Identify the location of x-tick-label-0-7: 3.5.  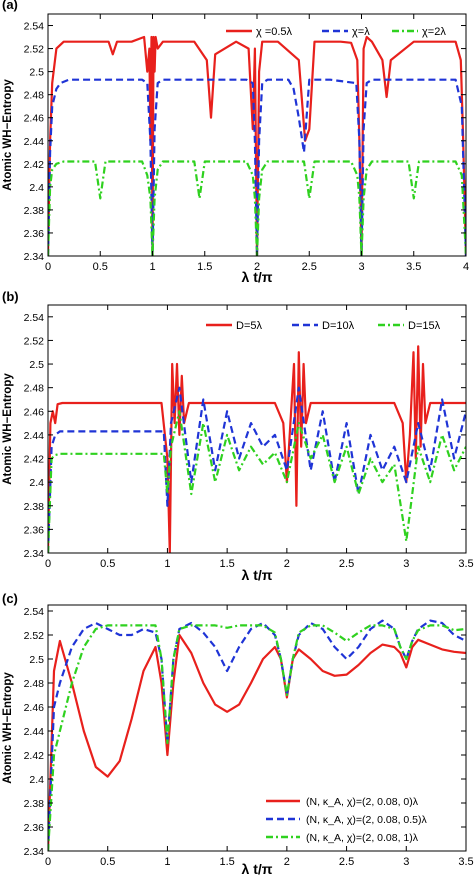
(413, 267).